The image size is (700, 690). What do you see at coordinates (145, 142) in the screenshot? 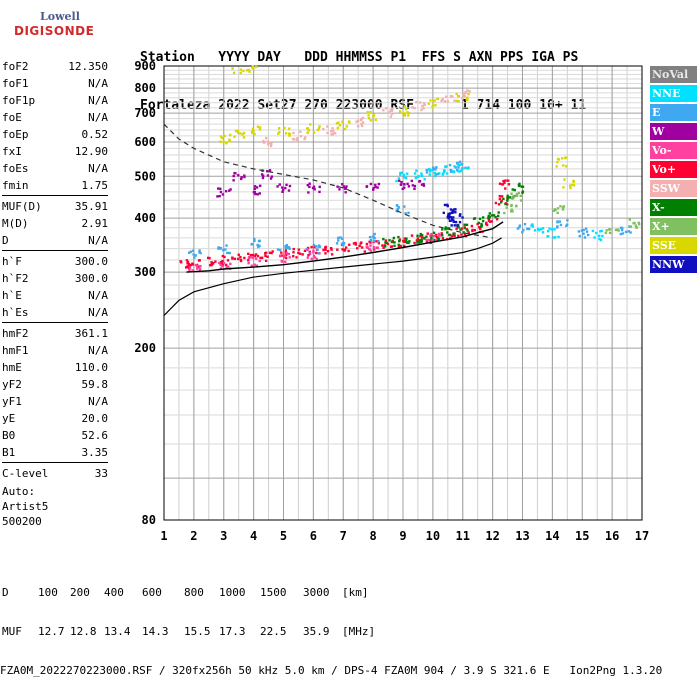
I see `y-tick-label: 600` at bounding box center [145, 142].